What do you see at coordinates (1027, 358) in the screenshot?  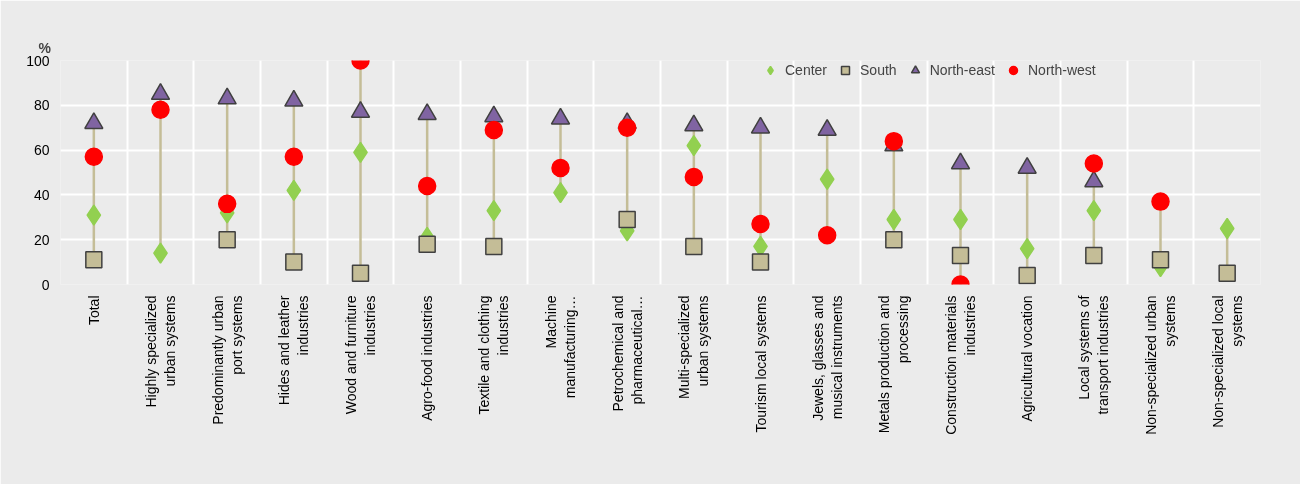 I see `x-tick-label: Agricultural vocation` at bounding box center [1027, 358].